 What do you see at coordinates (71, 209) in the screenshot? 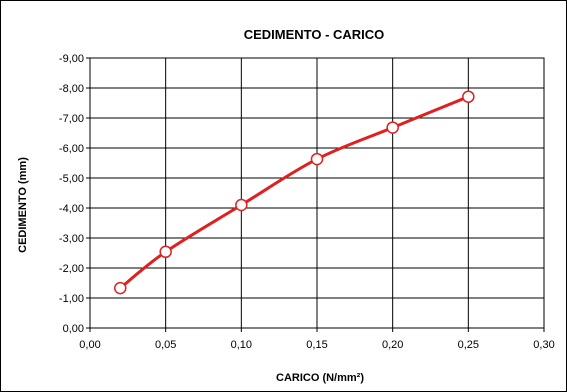
I see `y-tick-label: -4,00` at bounding box center [71, 209].